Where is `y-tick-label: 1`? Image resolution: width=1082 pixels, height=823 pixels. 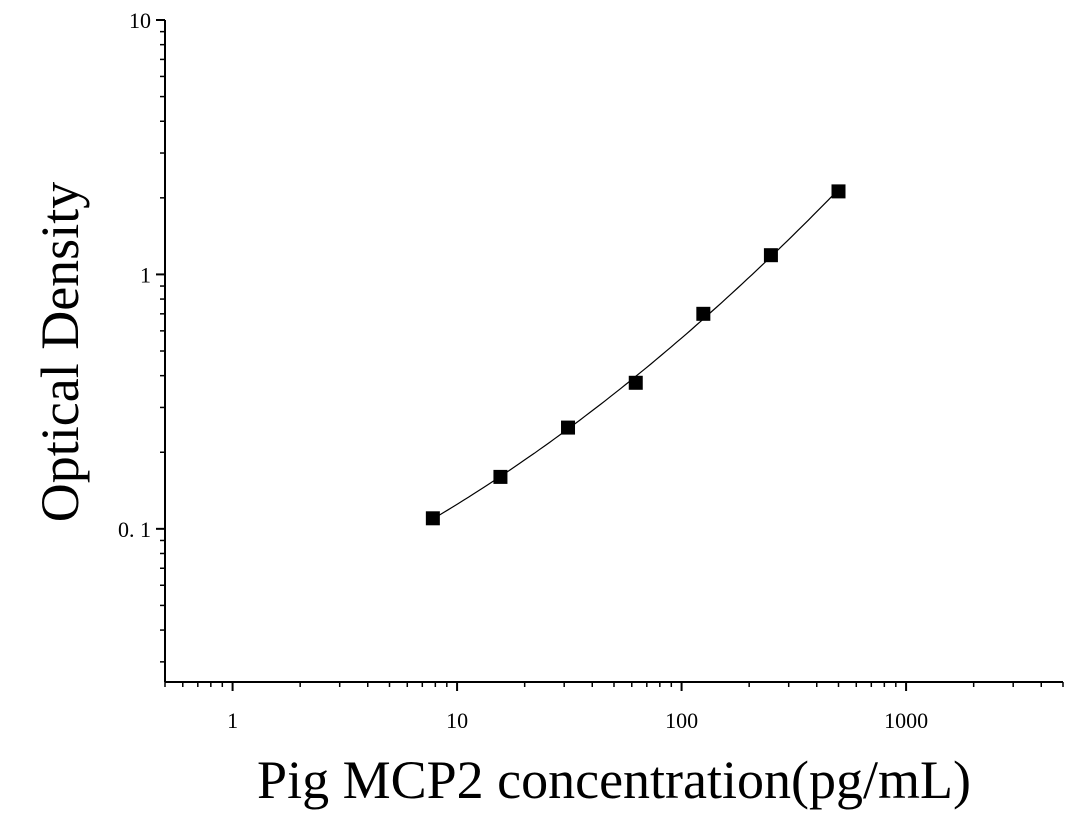
y-tick-label: 1 is located at coordinates (145, 274).